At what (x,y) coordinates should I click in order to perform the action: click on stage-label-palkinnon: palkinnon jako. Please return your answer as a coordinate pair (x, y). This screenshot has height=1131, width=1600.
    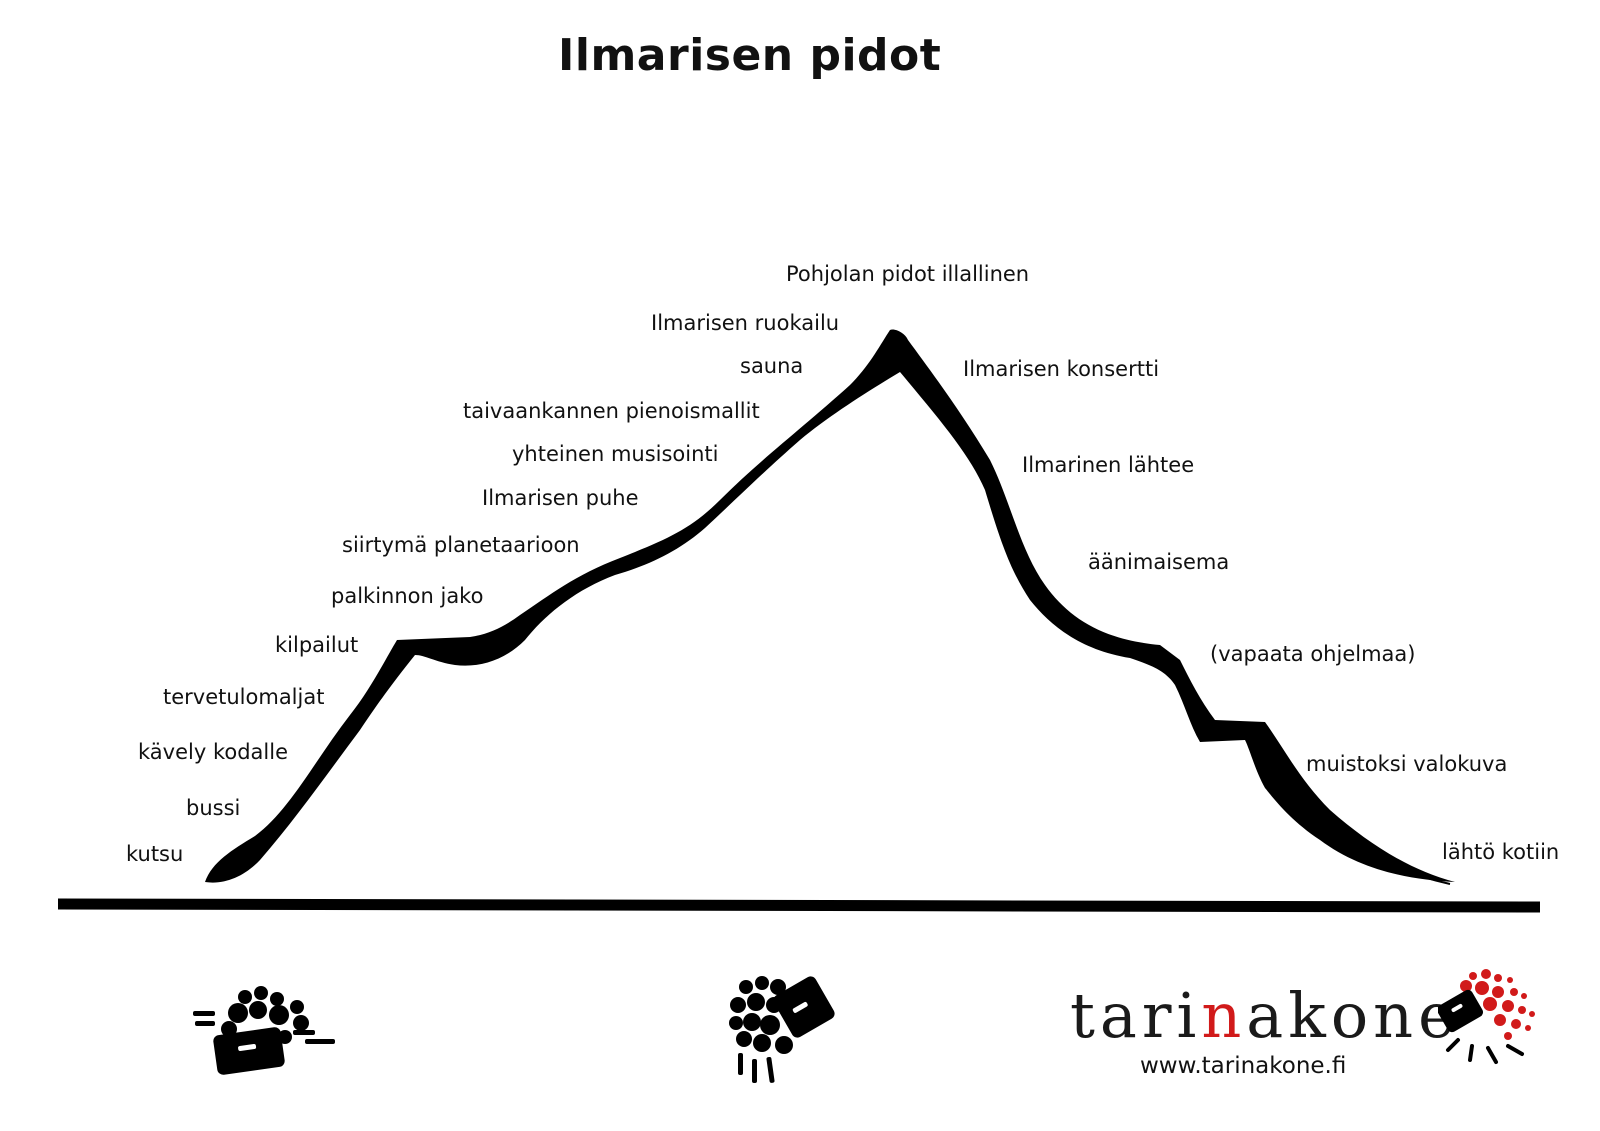
    Looking at the image, I should click on (407, 596).